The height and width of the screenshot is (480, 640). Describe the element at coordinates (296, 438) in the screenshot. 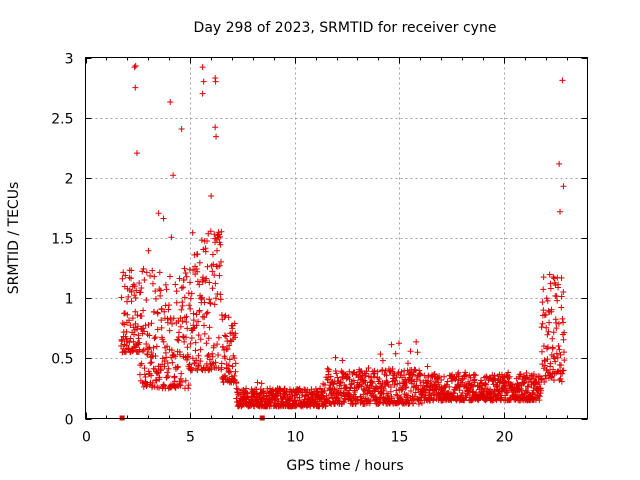

I see `x-tick-label: 10` at that location.